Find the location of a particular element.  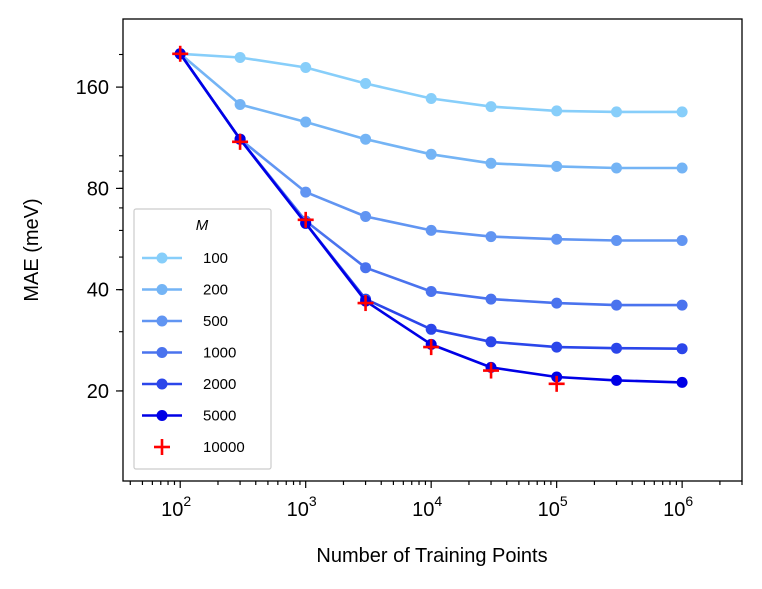

legend-label: 100 is located at coordinates (215, 258).